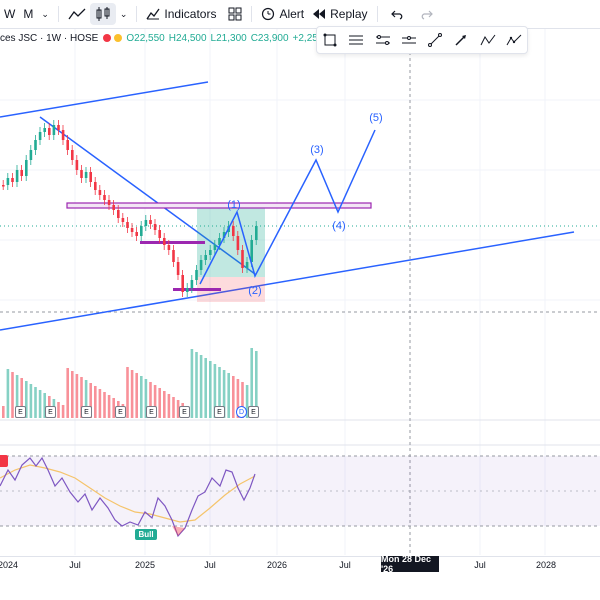 The height and width of the screenshot is (600, 600). I want to click on rsi-oversold-fill, so click(178, 531).